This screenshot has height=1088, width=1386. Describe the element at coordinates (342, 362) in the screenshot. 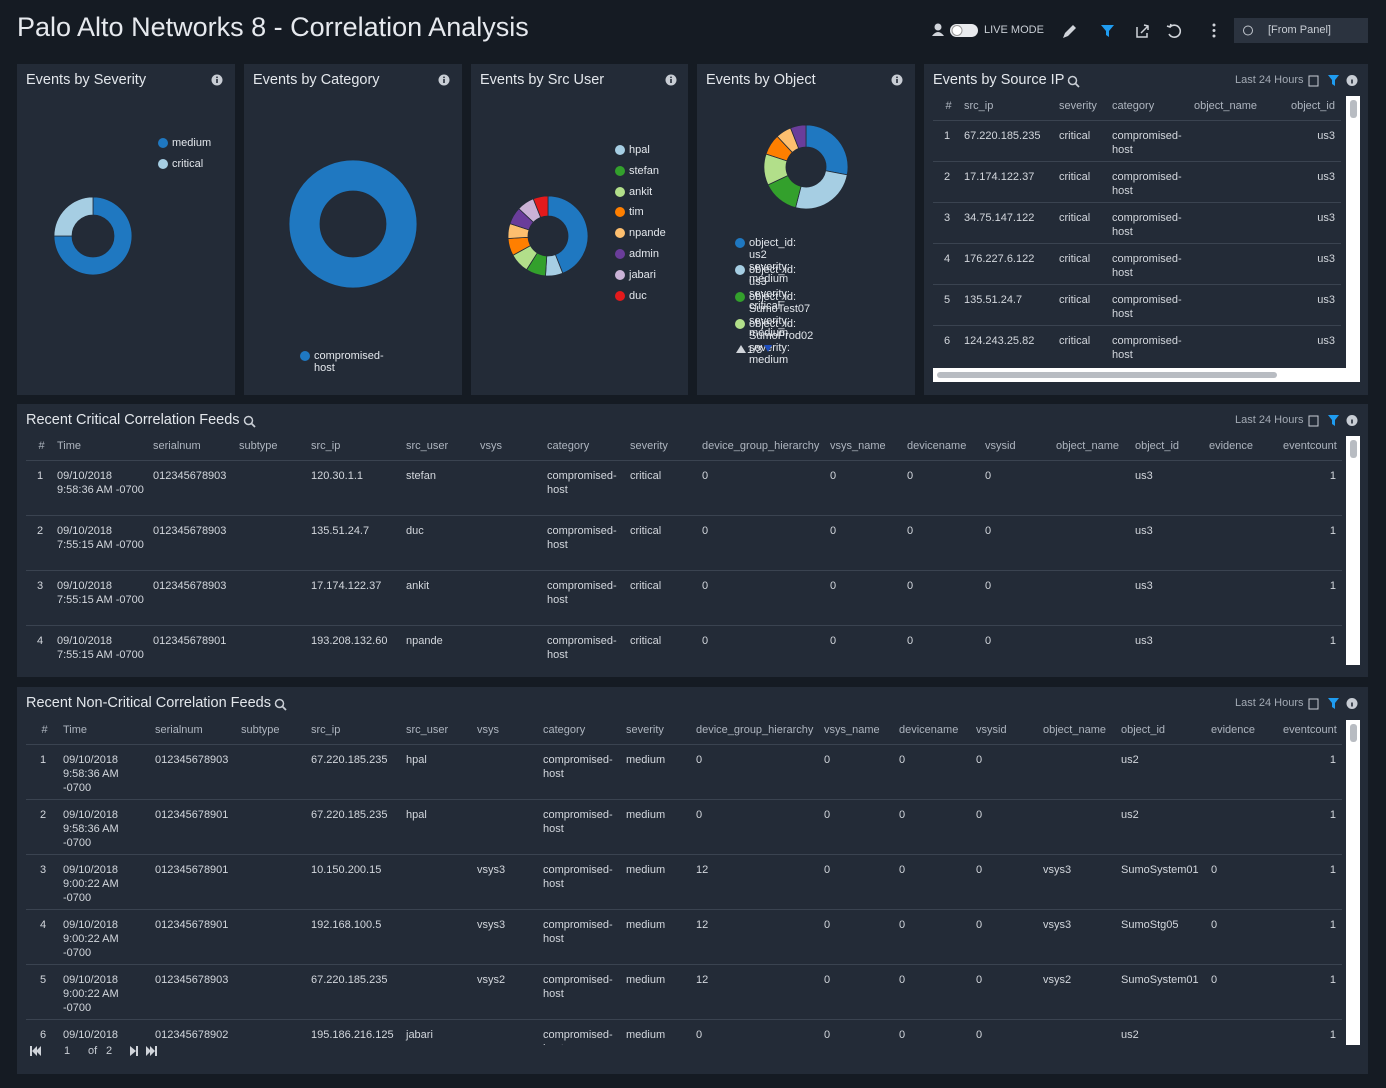

I see `legend-item: compromised-host` at that location.